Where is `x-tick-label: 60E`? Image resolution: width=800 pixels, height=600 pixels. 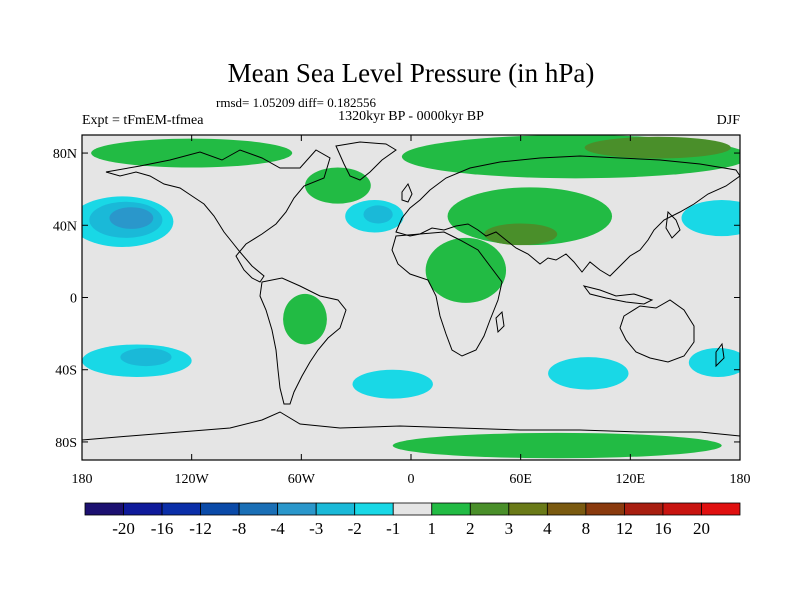 x-tick-label: 60E is located at coordinates (520, 479).